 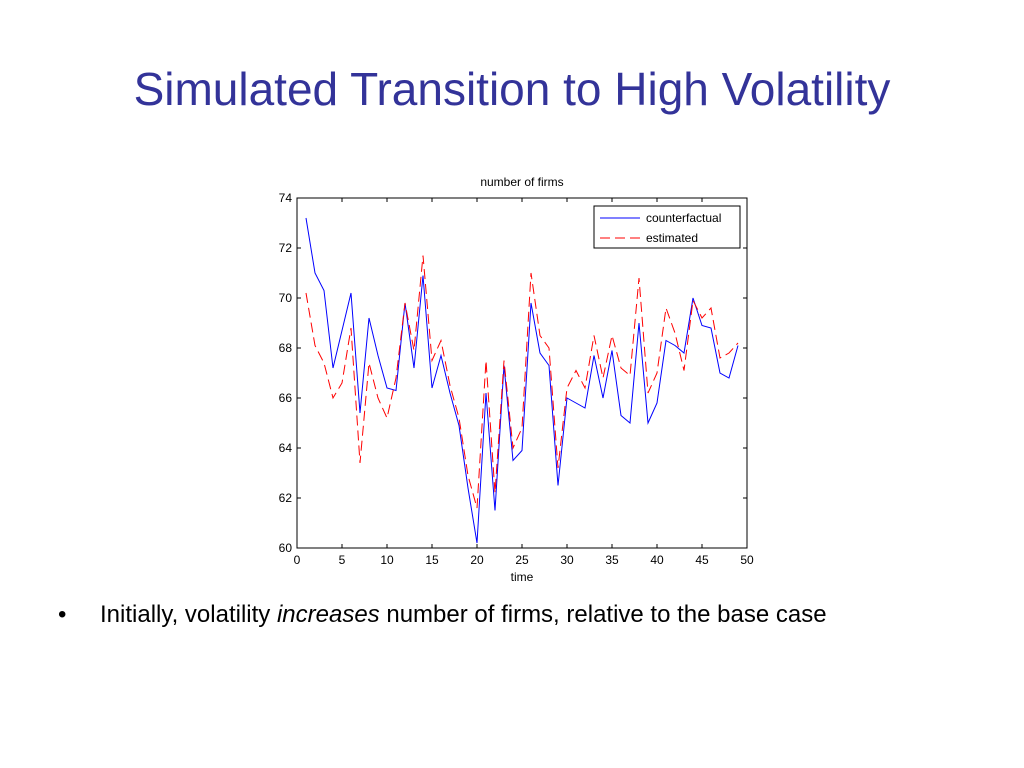 I want to click on x-tick-label: 45, so click(x=702, y=560).